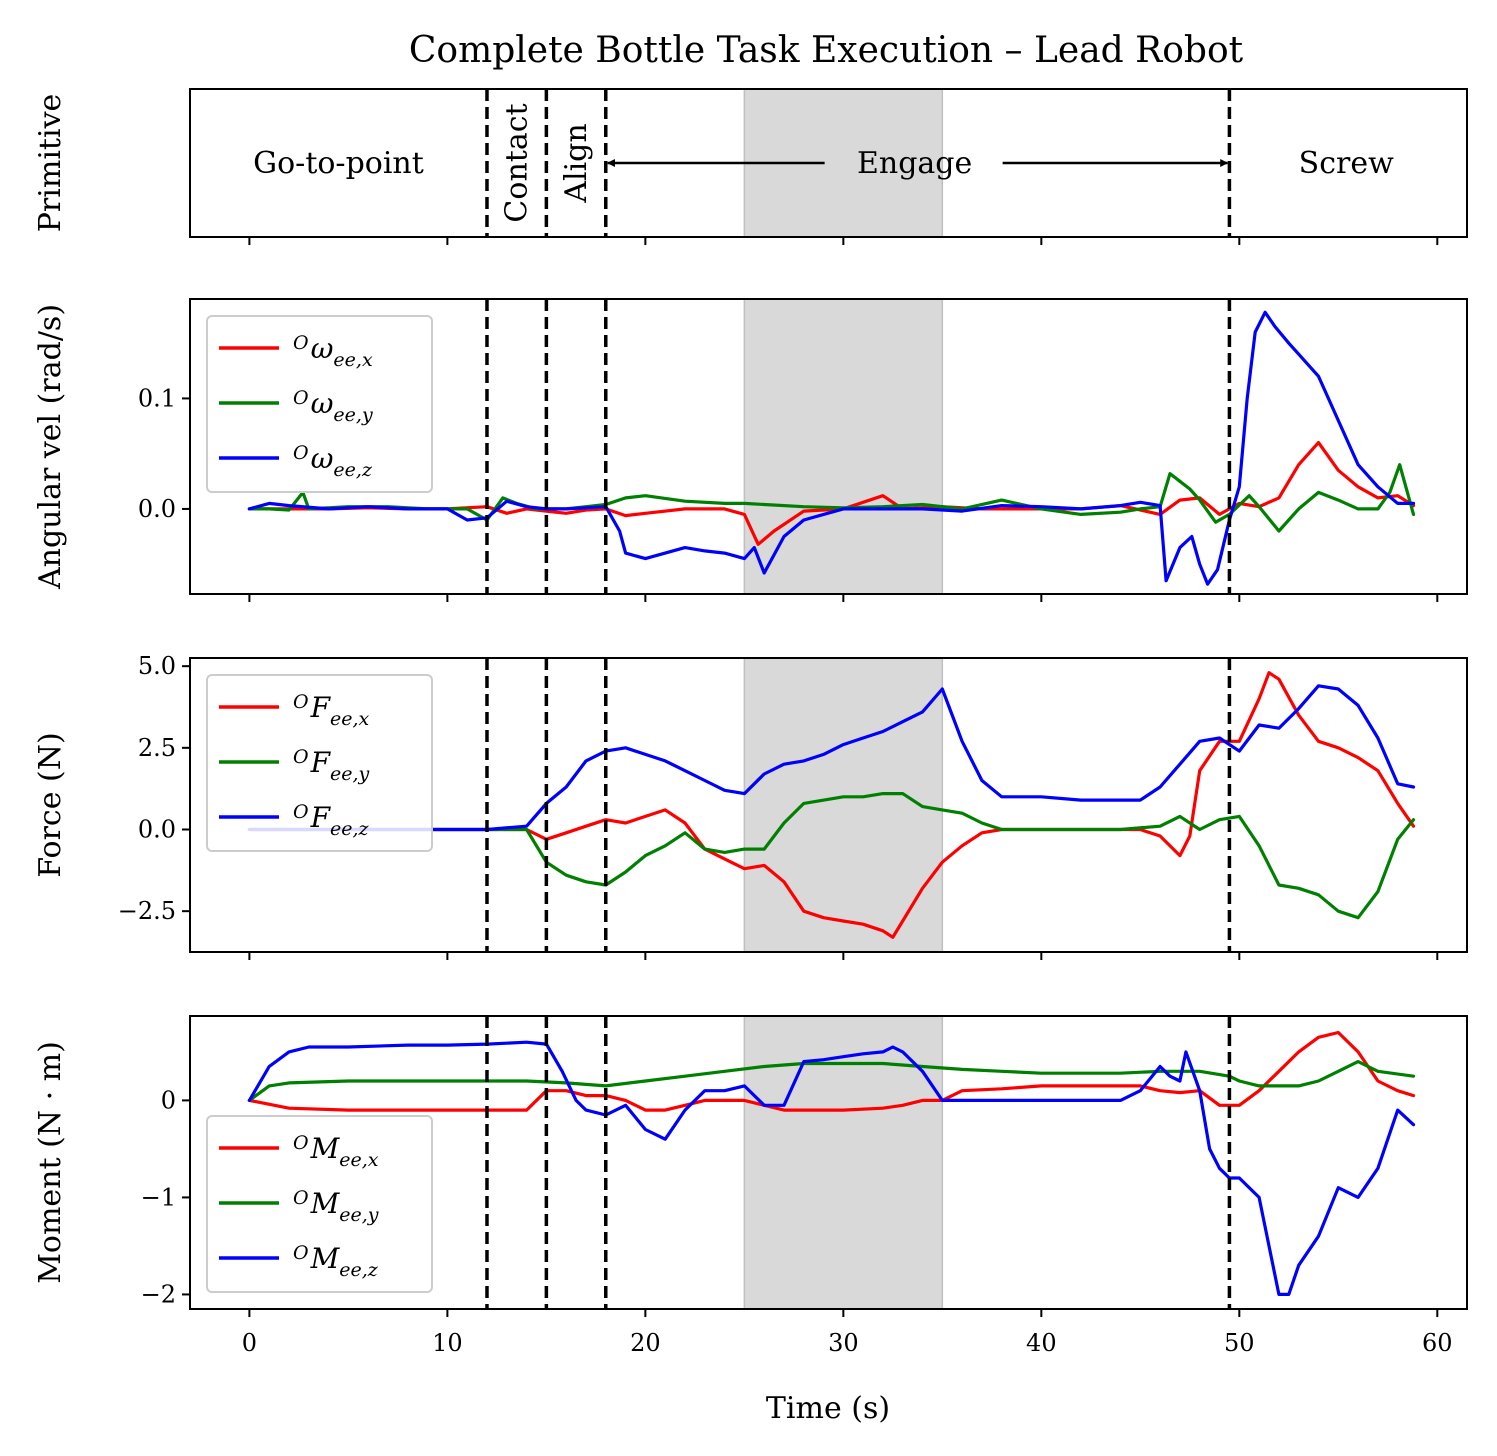 Image resolution: width=1497 pixels, height=1456 pixels. I want to click on legend: OMee,x OMee,y OMee,z, so click(319, 1204).